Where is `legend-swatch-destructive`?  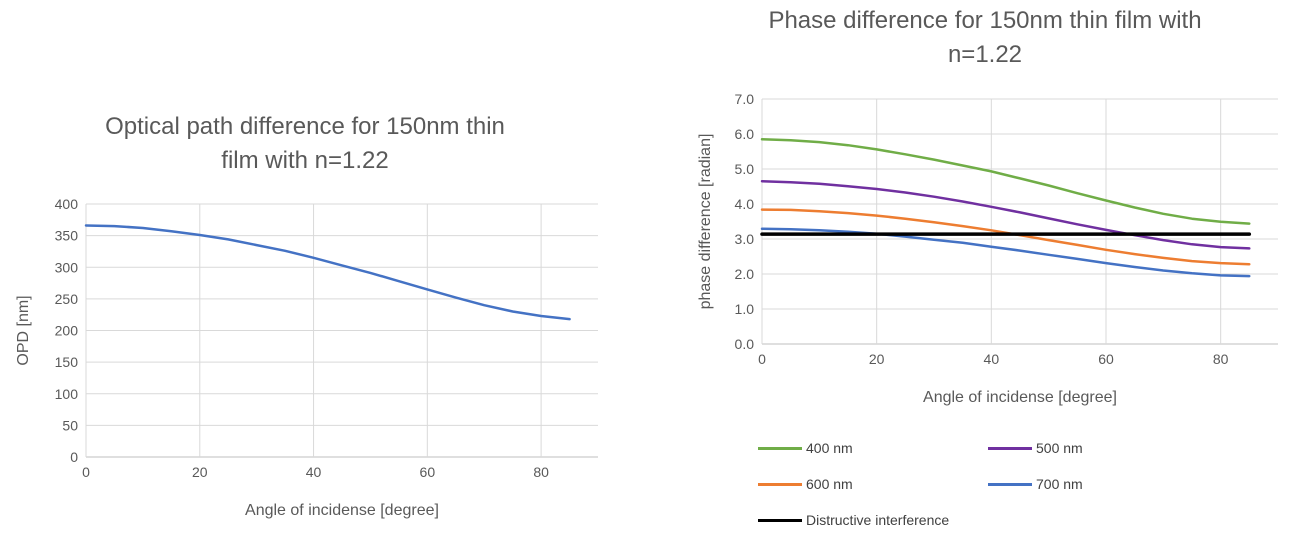 legend-swatch-destructive is located at coordinates (780, 520).